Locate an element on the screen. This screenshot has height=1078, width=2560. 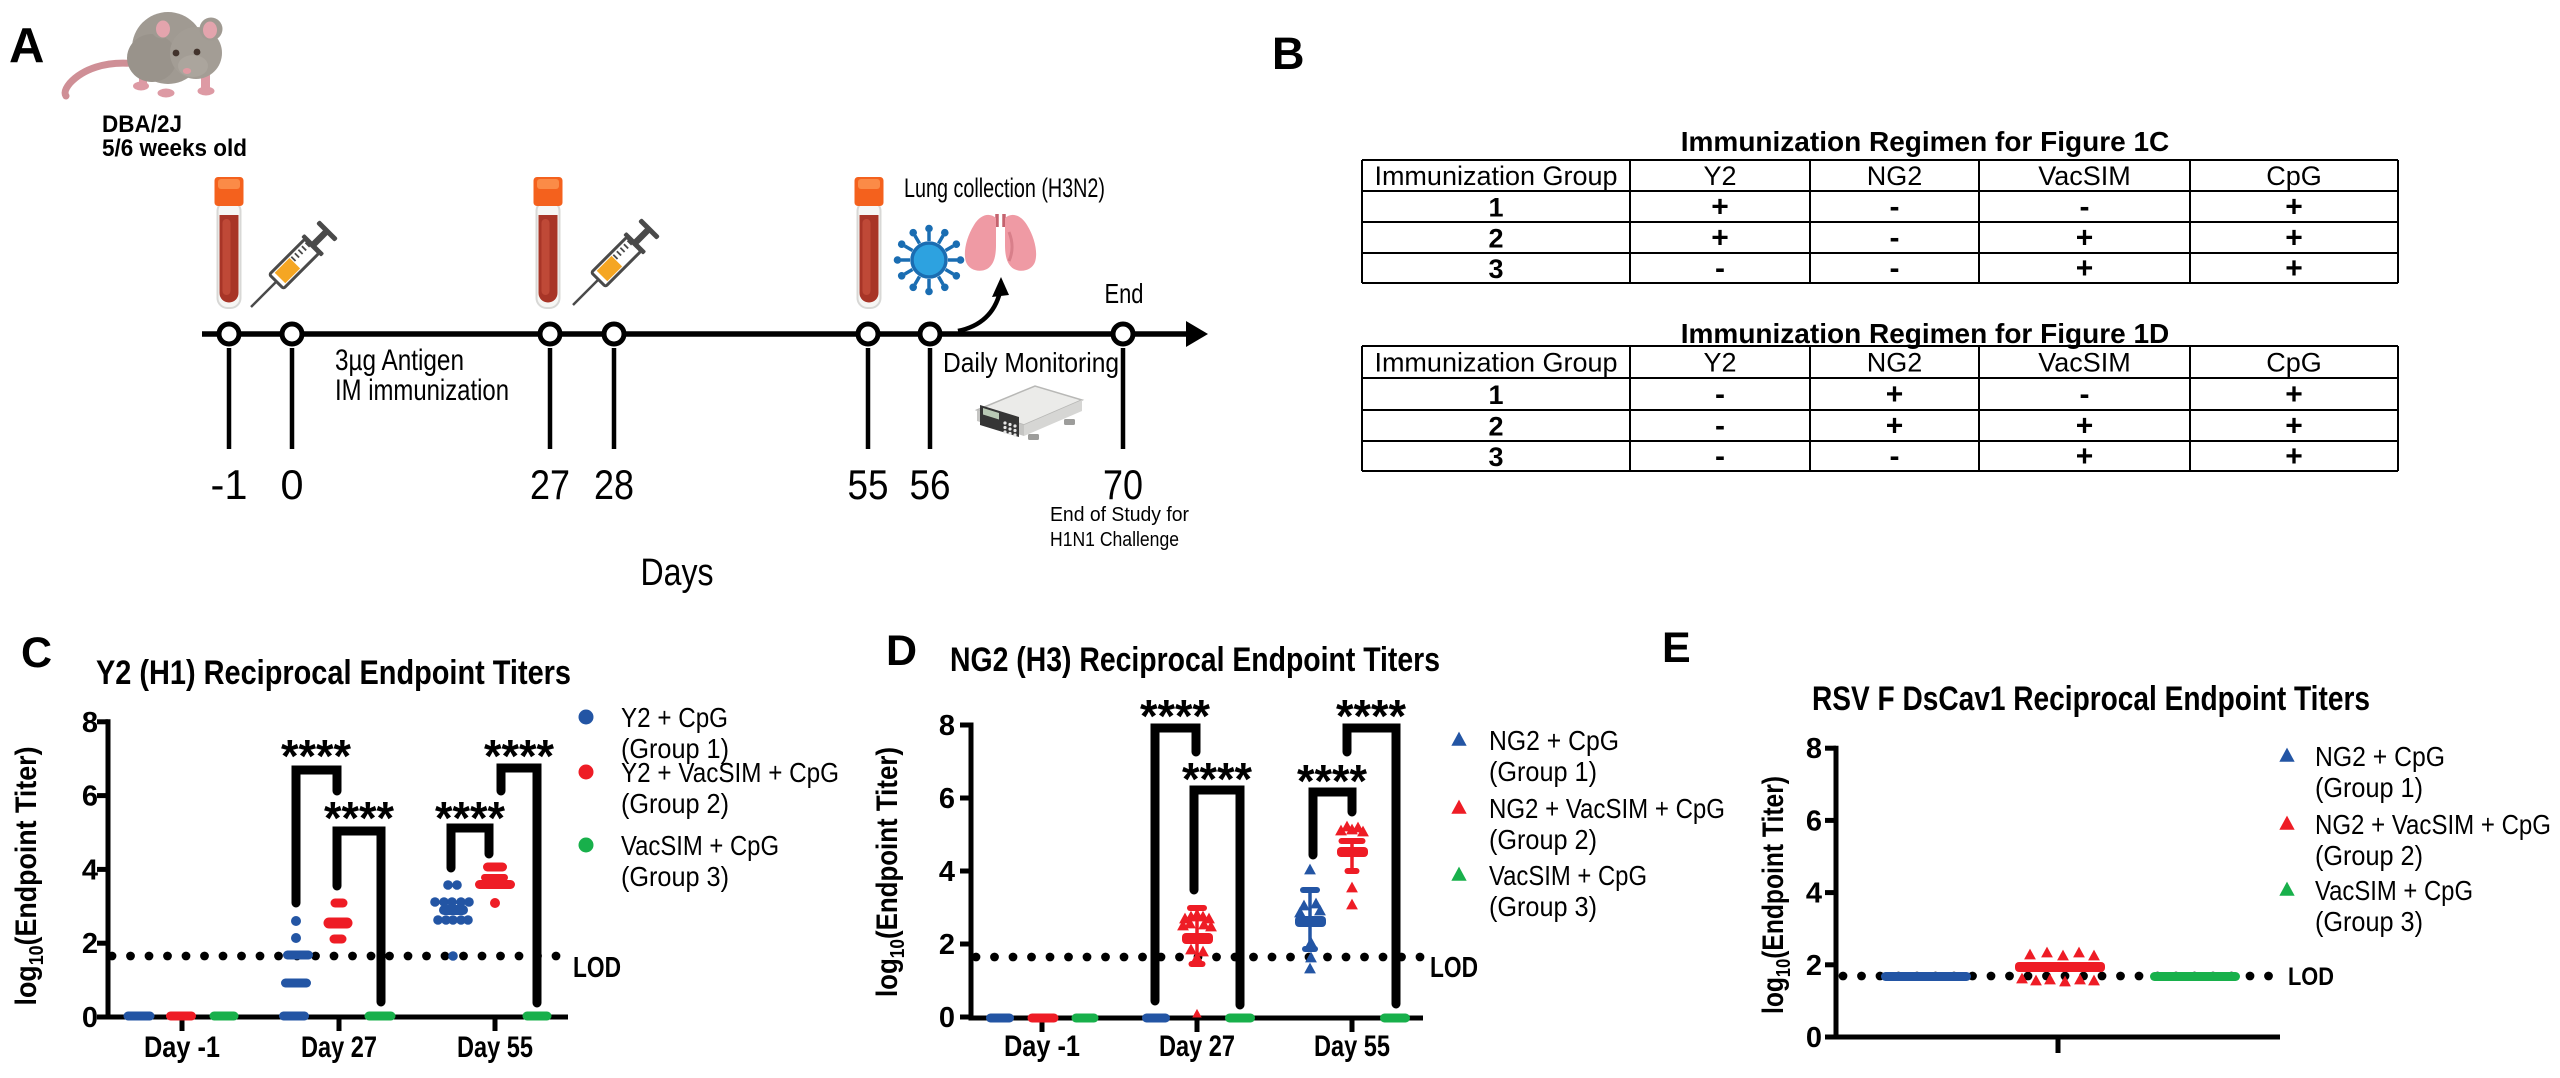
svg-text: Days is located at coordinates (677, 573).